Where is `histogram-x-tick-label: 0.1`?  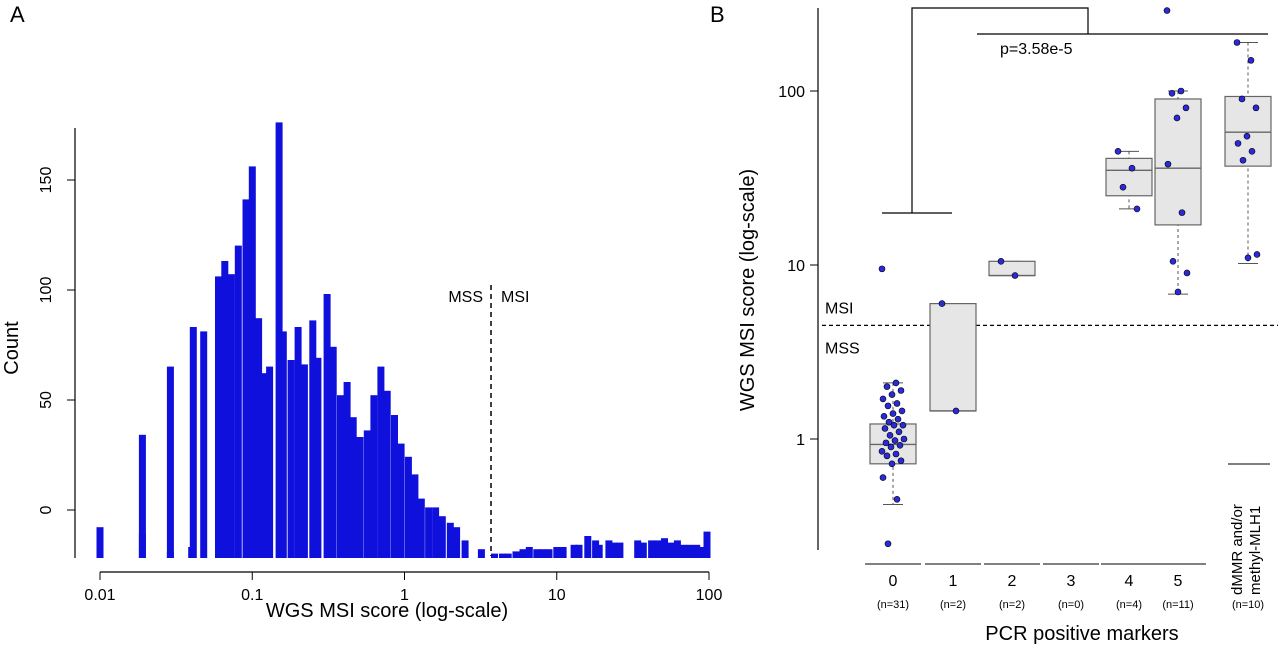
histogram-x-tick-label: 0.1 is located at coordinates (252, 595).